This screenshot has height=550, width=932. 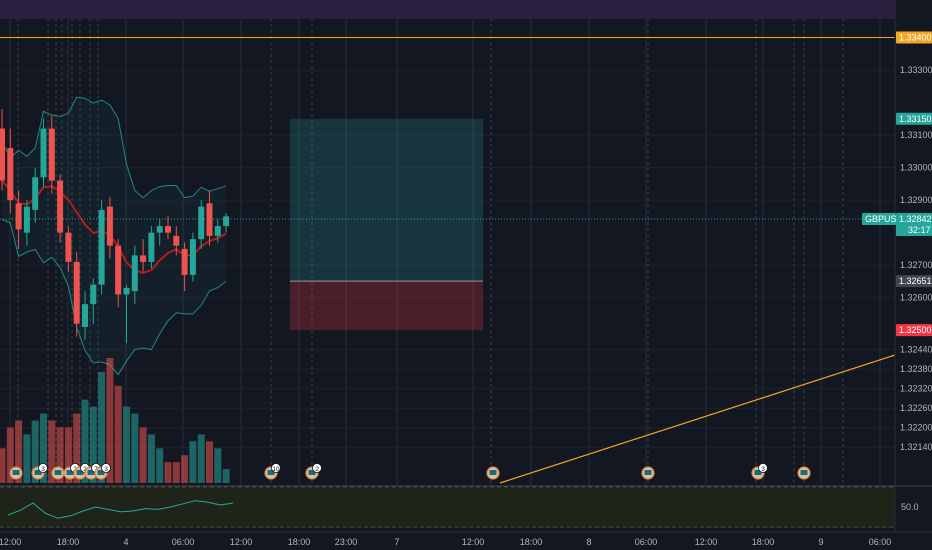 I want to click on price-label-text: 1.32500, so click(x=915, y=330).